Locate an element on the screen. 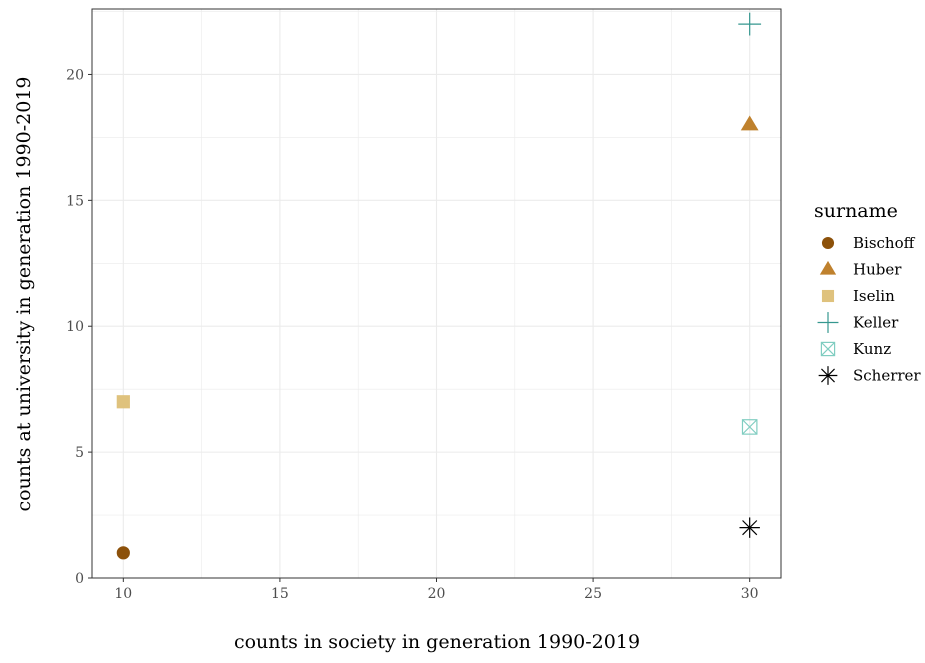 Image resolution: width=925 pixels, height=663 pixels. x-tick-label: 10 is located at coordinates (123, 594).